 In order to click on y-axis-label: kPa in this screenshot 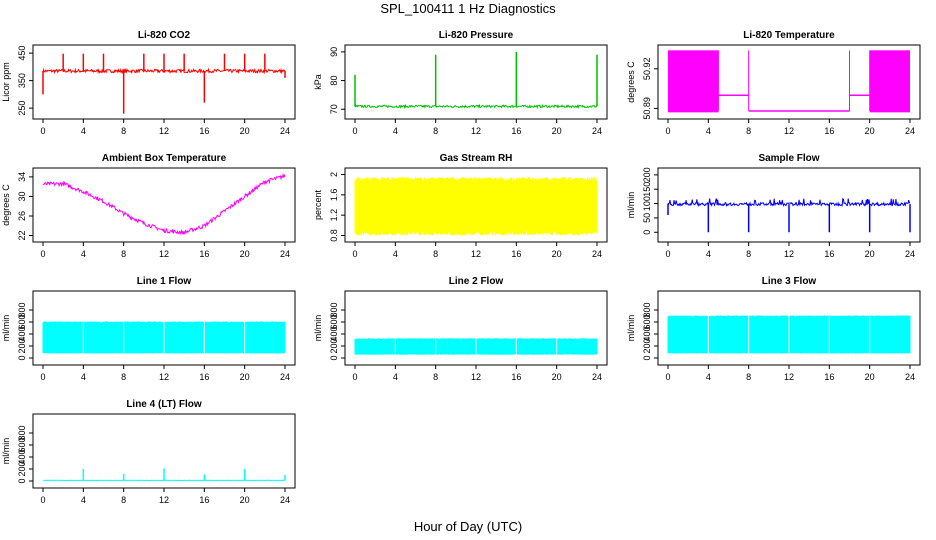, I will do `click(318, 82)`.